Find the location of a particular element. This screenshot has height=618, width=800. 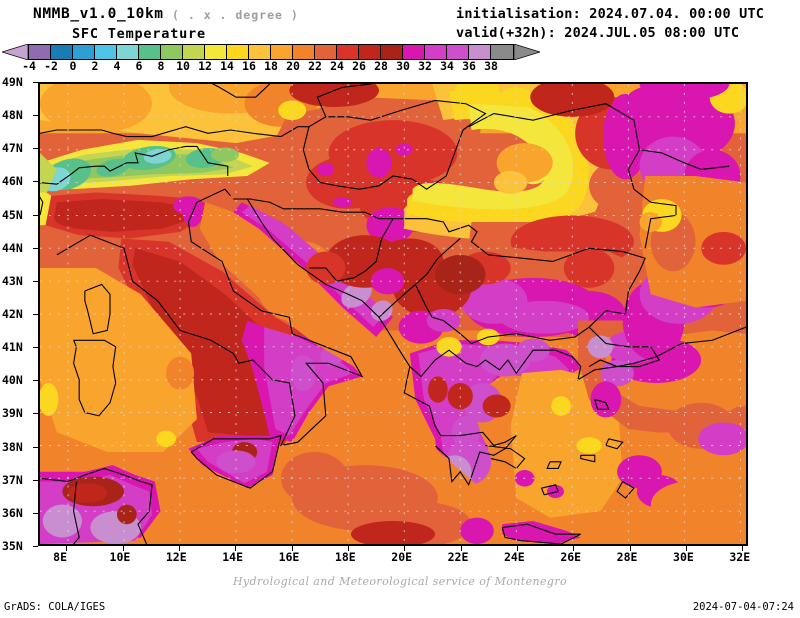

lat-label-37N: 37N is located at coordinates (12, 479).